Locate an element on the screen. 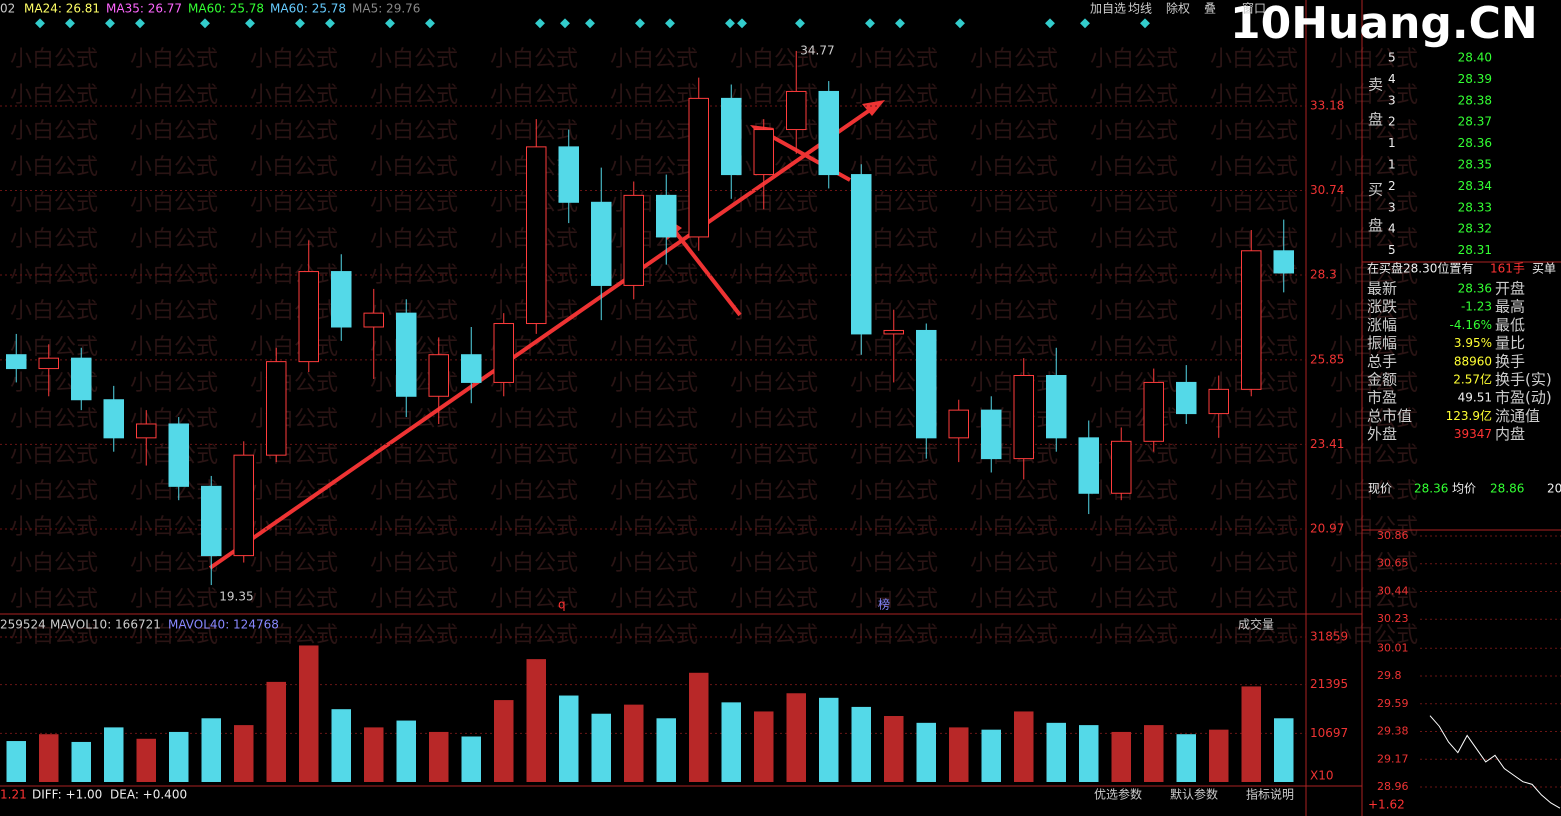 The width and height of the screenshot is (1561, 816). toolbar-button: 均线 is located at coordinates (1140, 9).